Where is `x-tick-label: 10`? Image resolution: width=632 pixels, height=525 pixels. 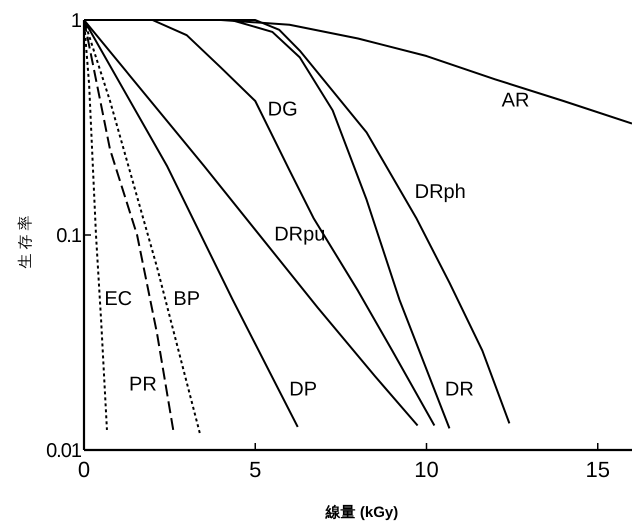 x-tick-label: 10 is located at coordinates (426, 469).